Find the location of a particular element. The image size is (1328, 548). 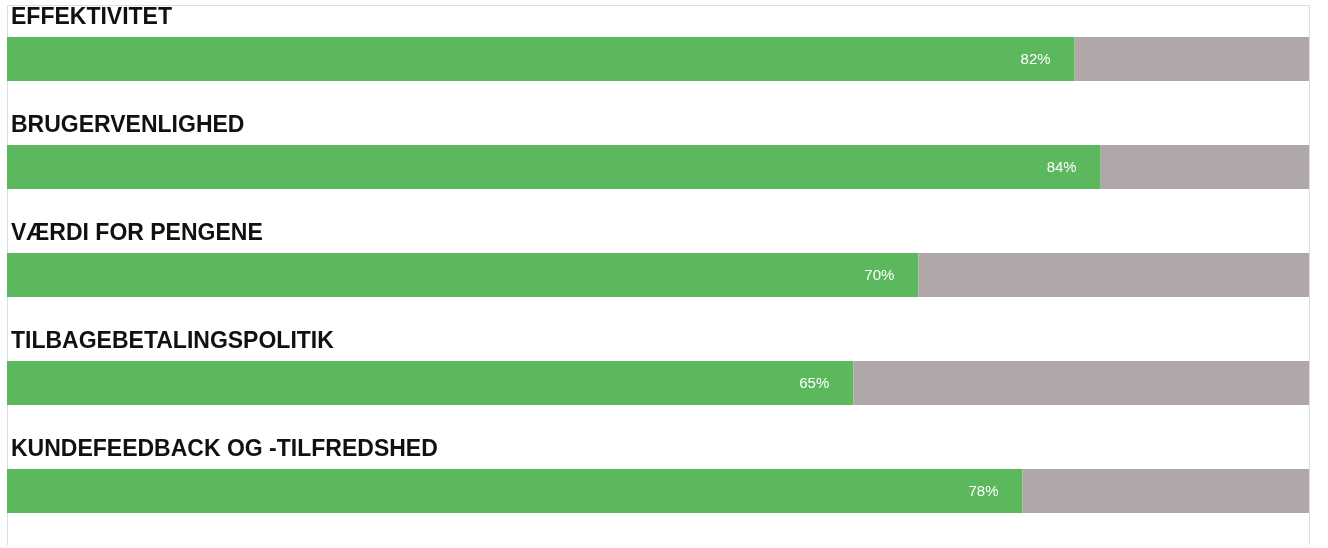

data-label: 70% is located at coordinates (879, 274).